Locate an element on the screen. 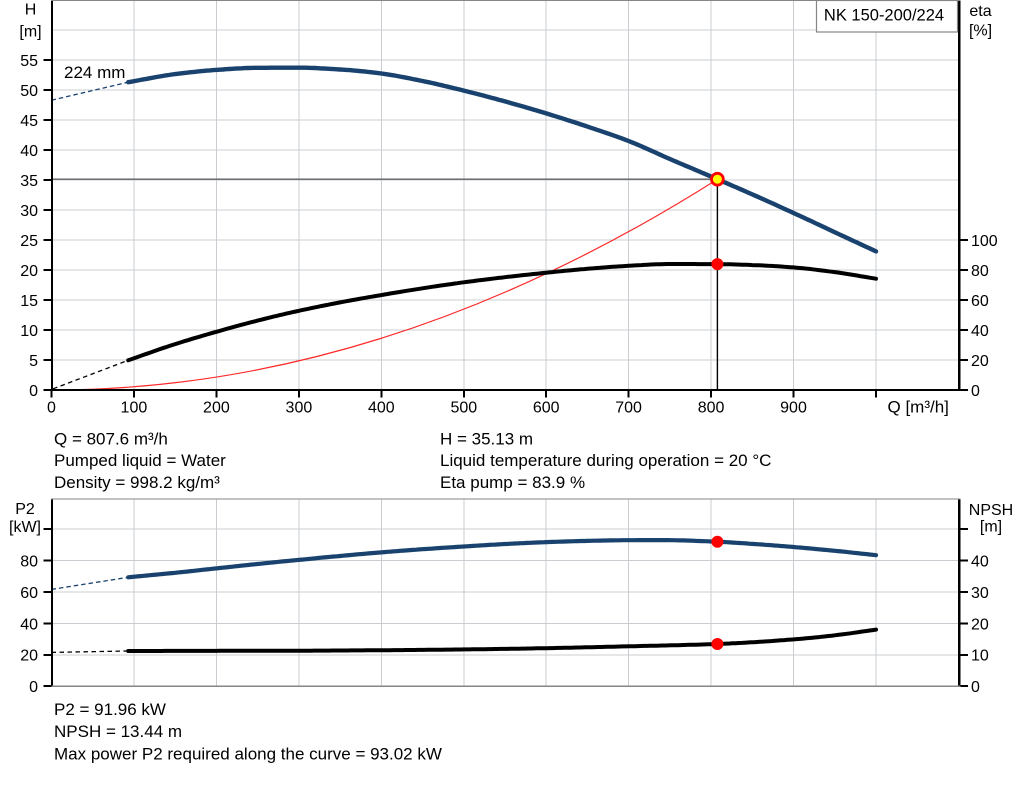 The width and height of the screenshot is (1024, 786). svg-text: 200 is located at coordinates (216, 408).